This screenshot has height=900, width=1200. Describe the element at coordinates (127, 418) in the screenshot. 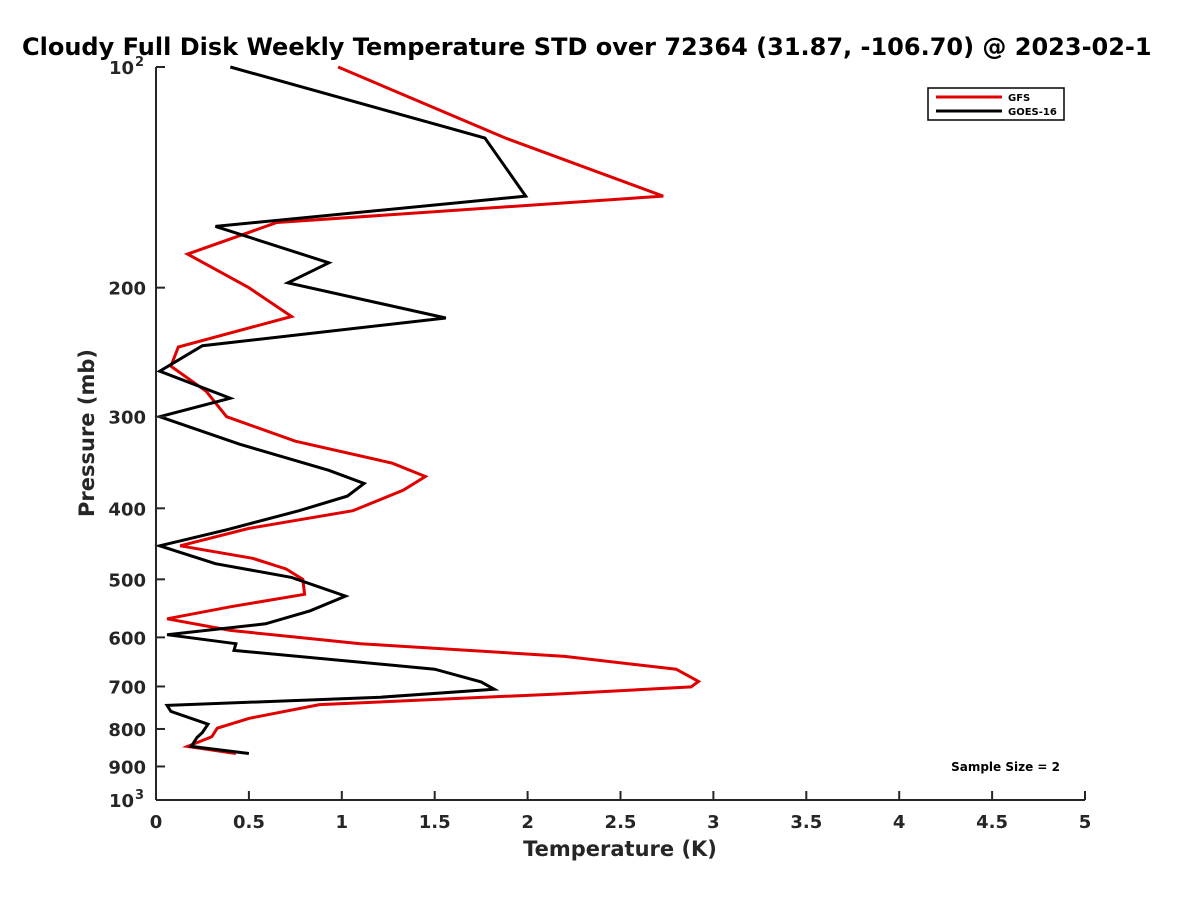

I see `y-tick-label: 300` at that location.